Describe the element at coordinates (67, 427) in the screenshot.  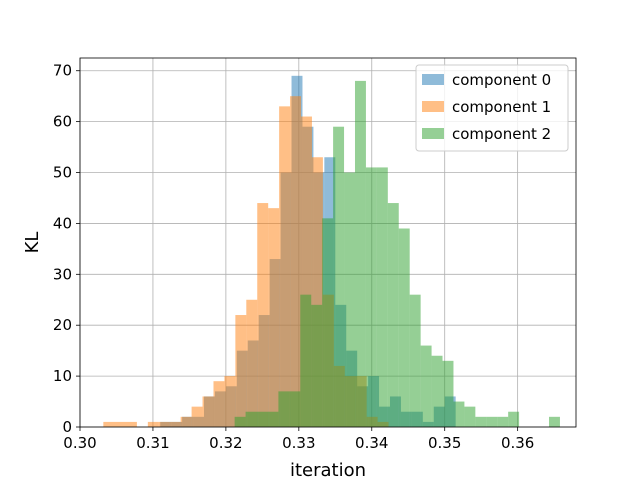
I see `y-tick-label: 0` at that location.